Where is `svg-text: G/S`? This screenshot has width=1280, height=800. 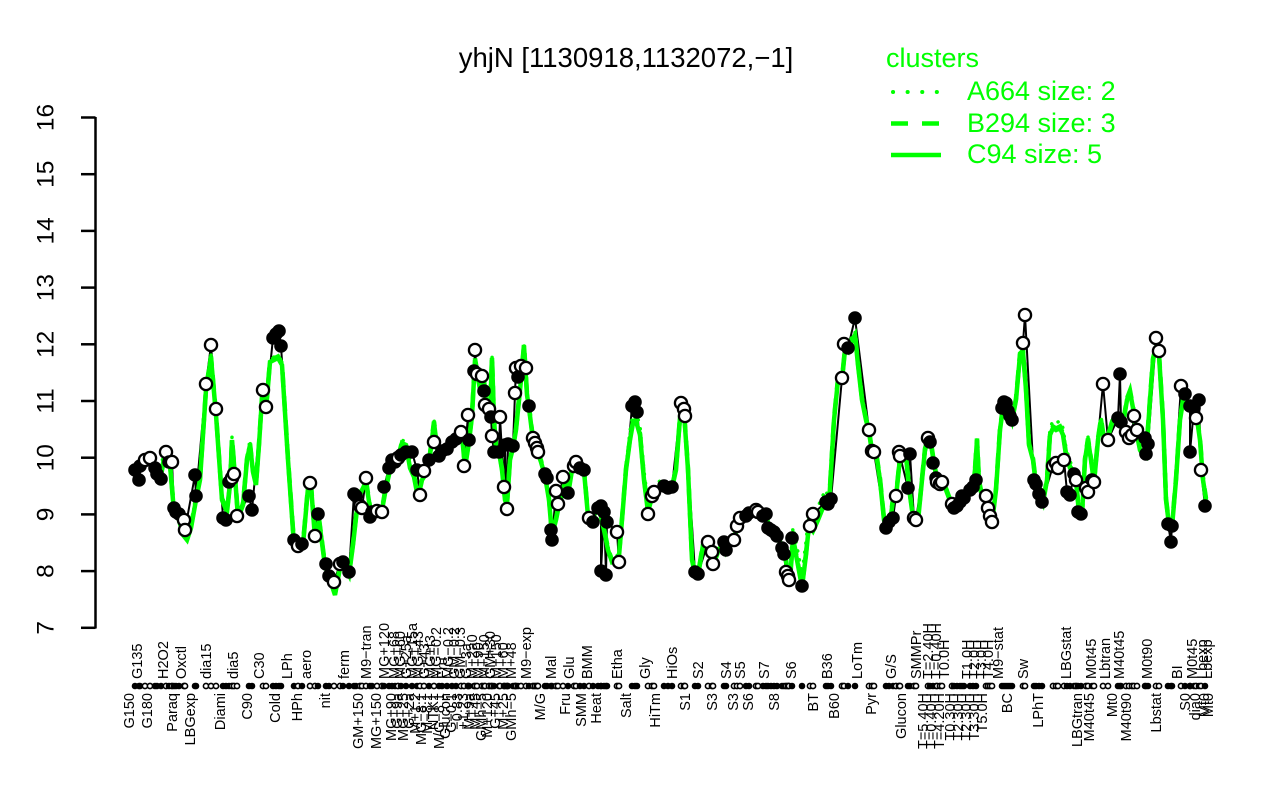
svg-text: G/S is located at coordinates (892, 666).